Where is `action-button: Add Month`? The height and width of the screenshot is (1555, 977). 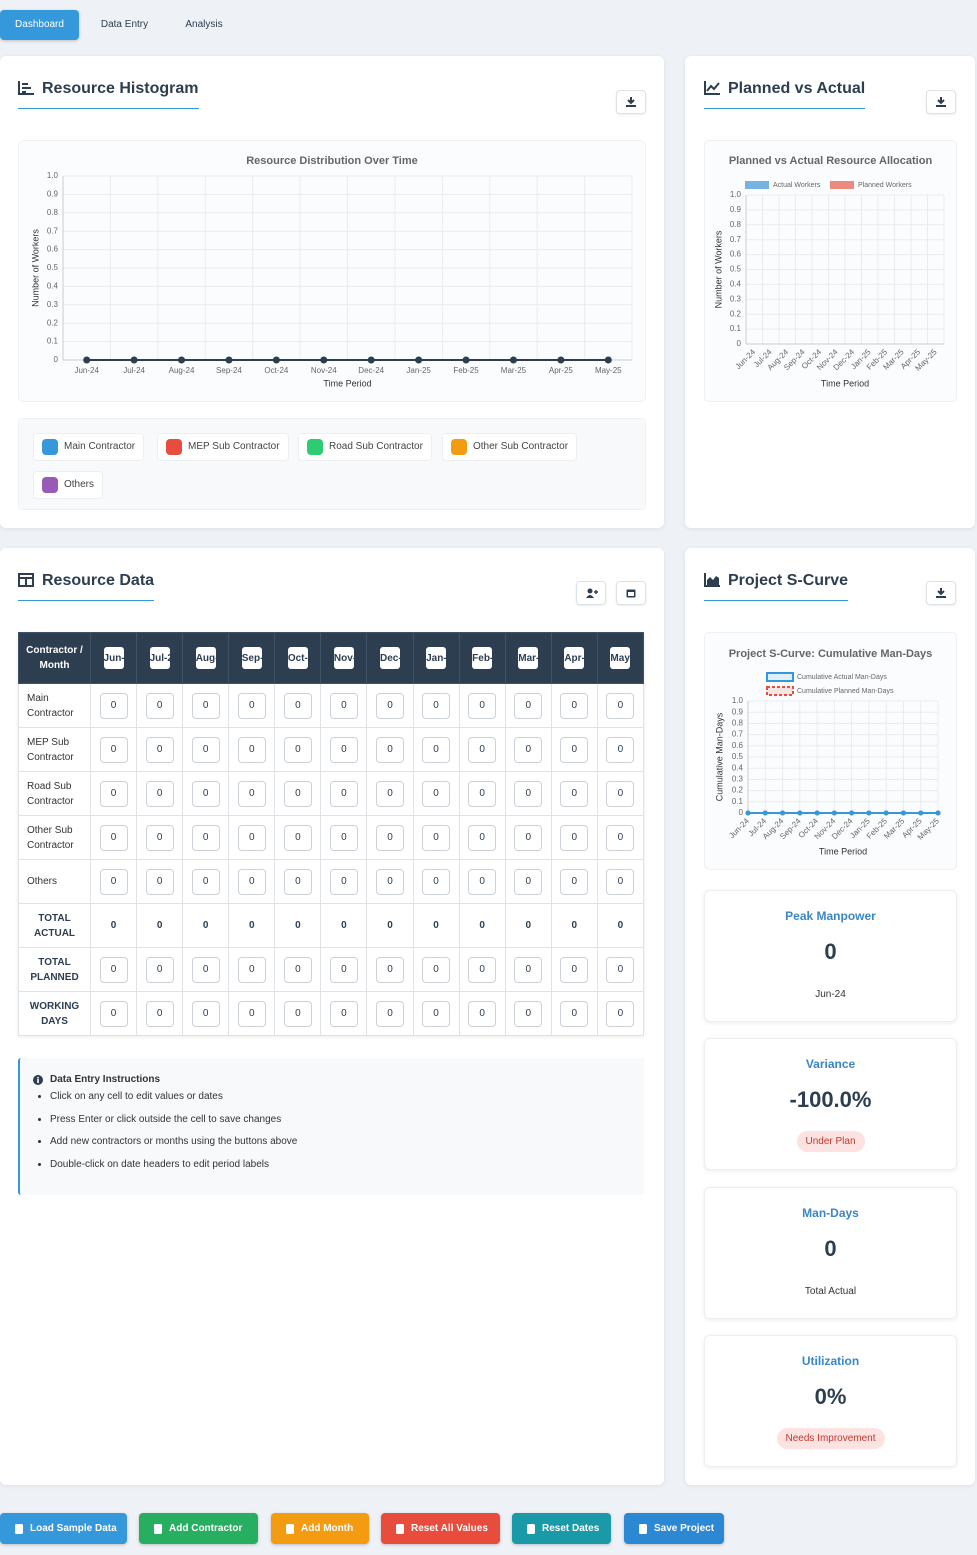
action-button: Add Month is located at coordinates (320, 1528).